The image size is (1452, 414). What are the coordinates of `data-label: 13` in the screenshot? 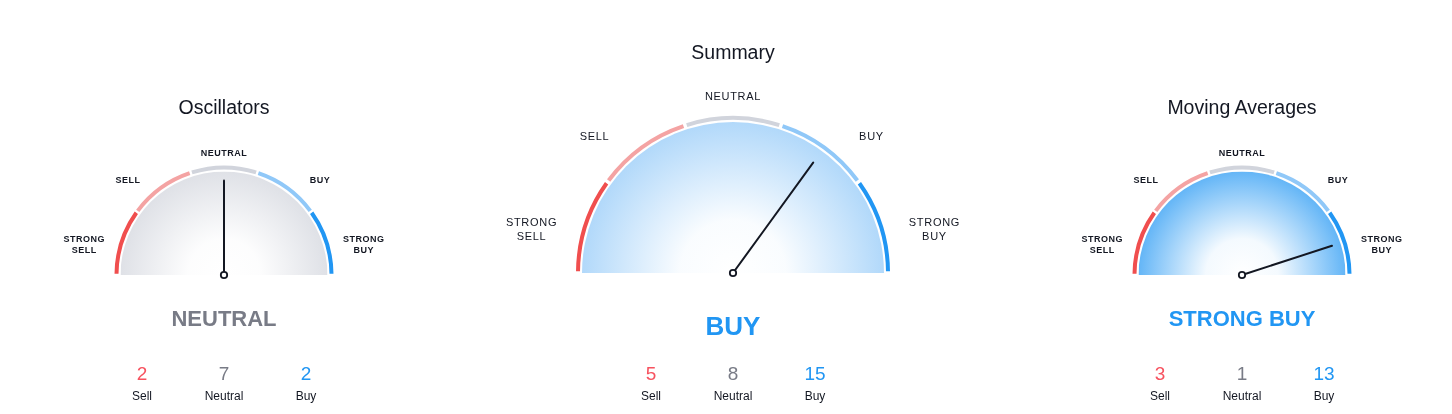 It's located at (1324, 373).